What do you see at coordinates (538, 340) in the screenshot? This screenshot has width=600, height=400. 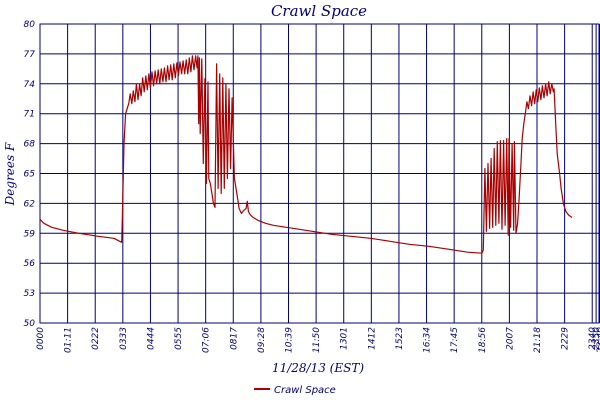 I see `x-tick-label: 21:18` at bounding box center [538, 340].